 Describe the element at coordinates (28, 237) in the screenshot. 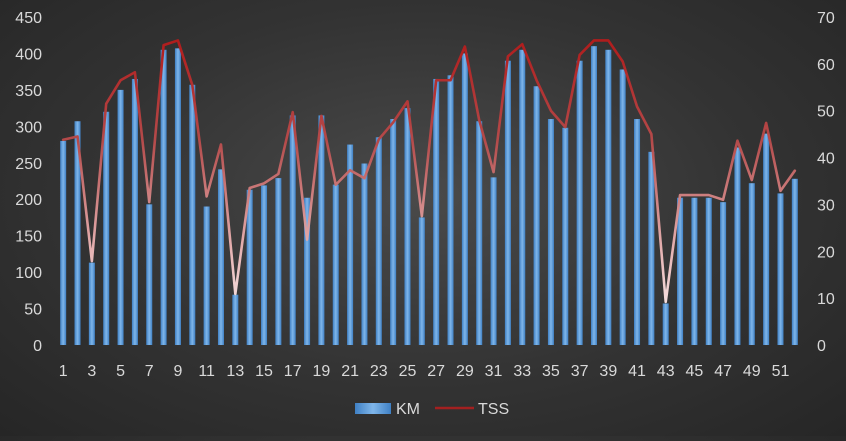

I see `y-left-tick-label: 150` at that location.